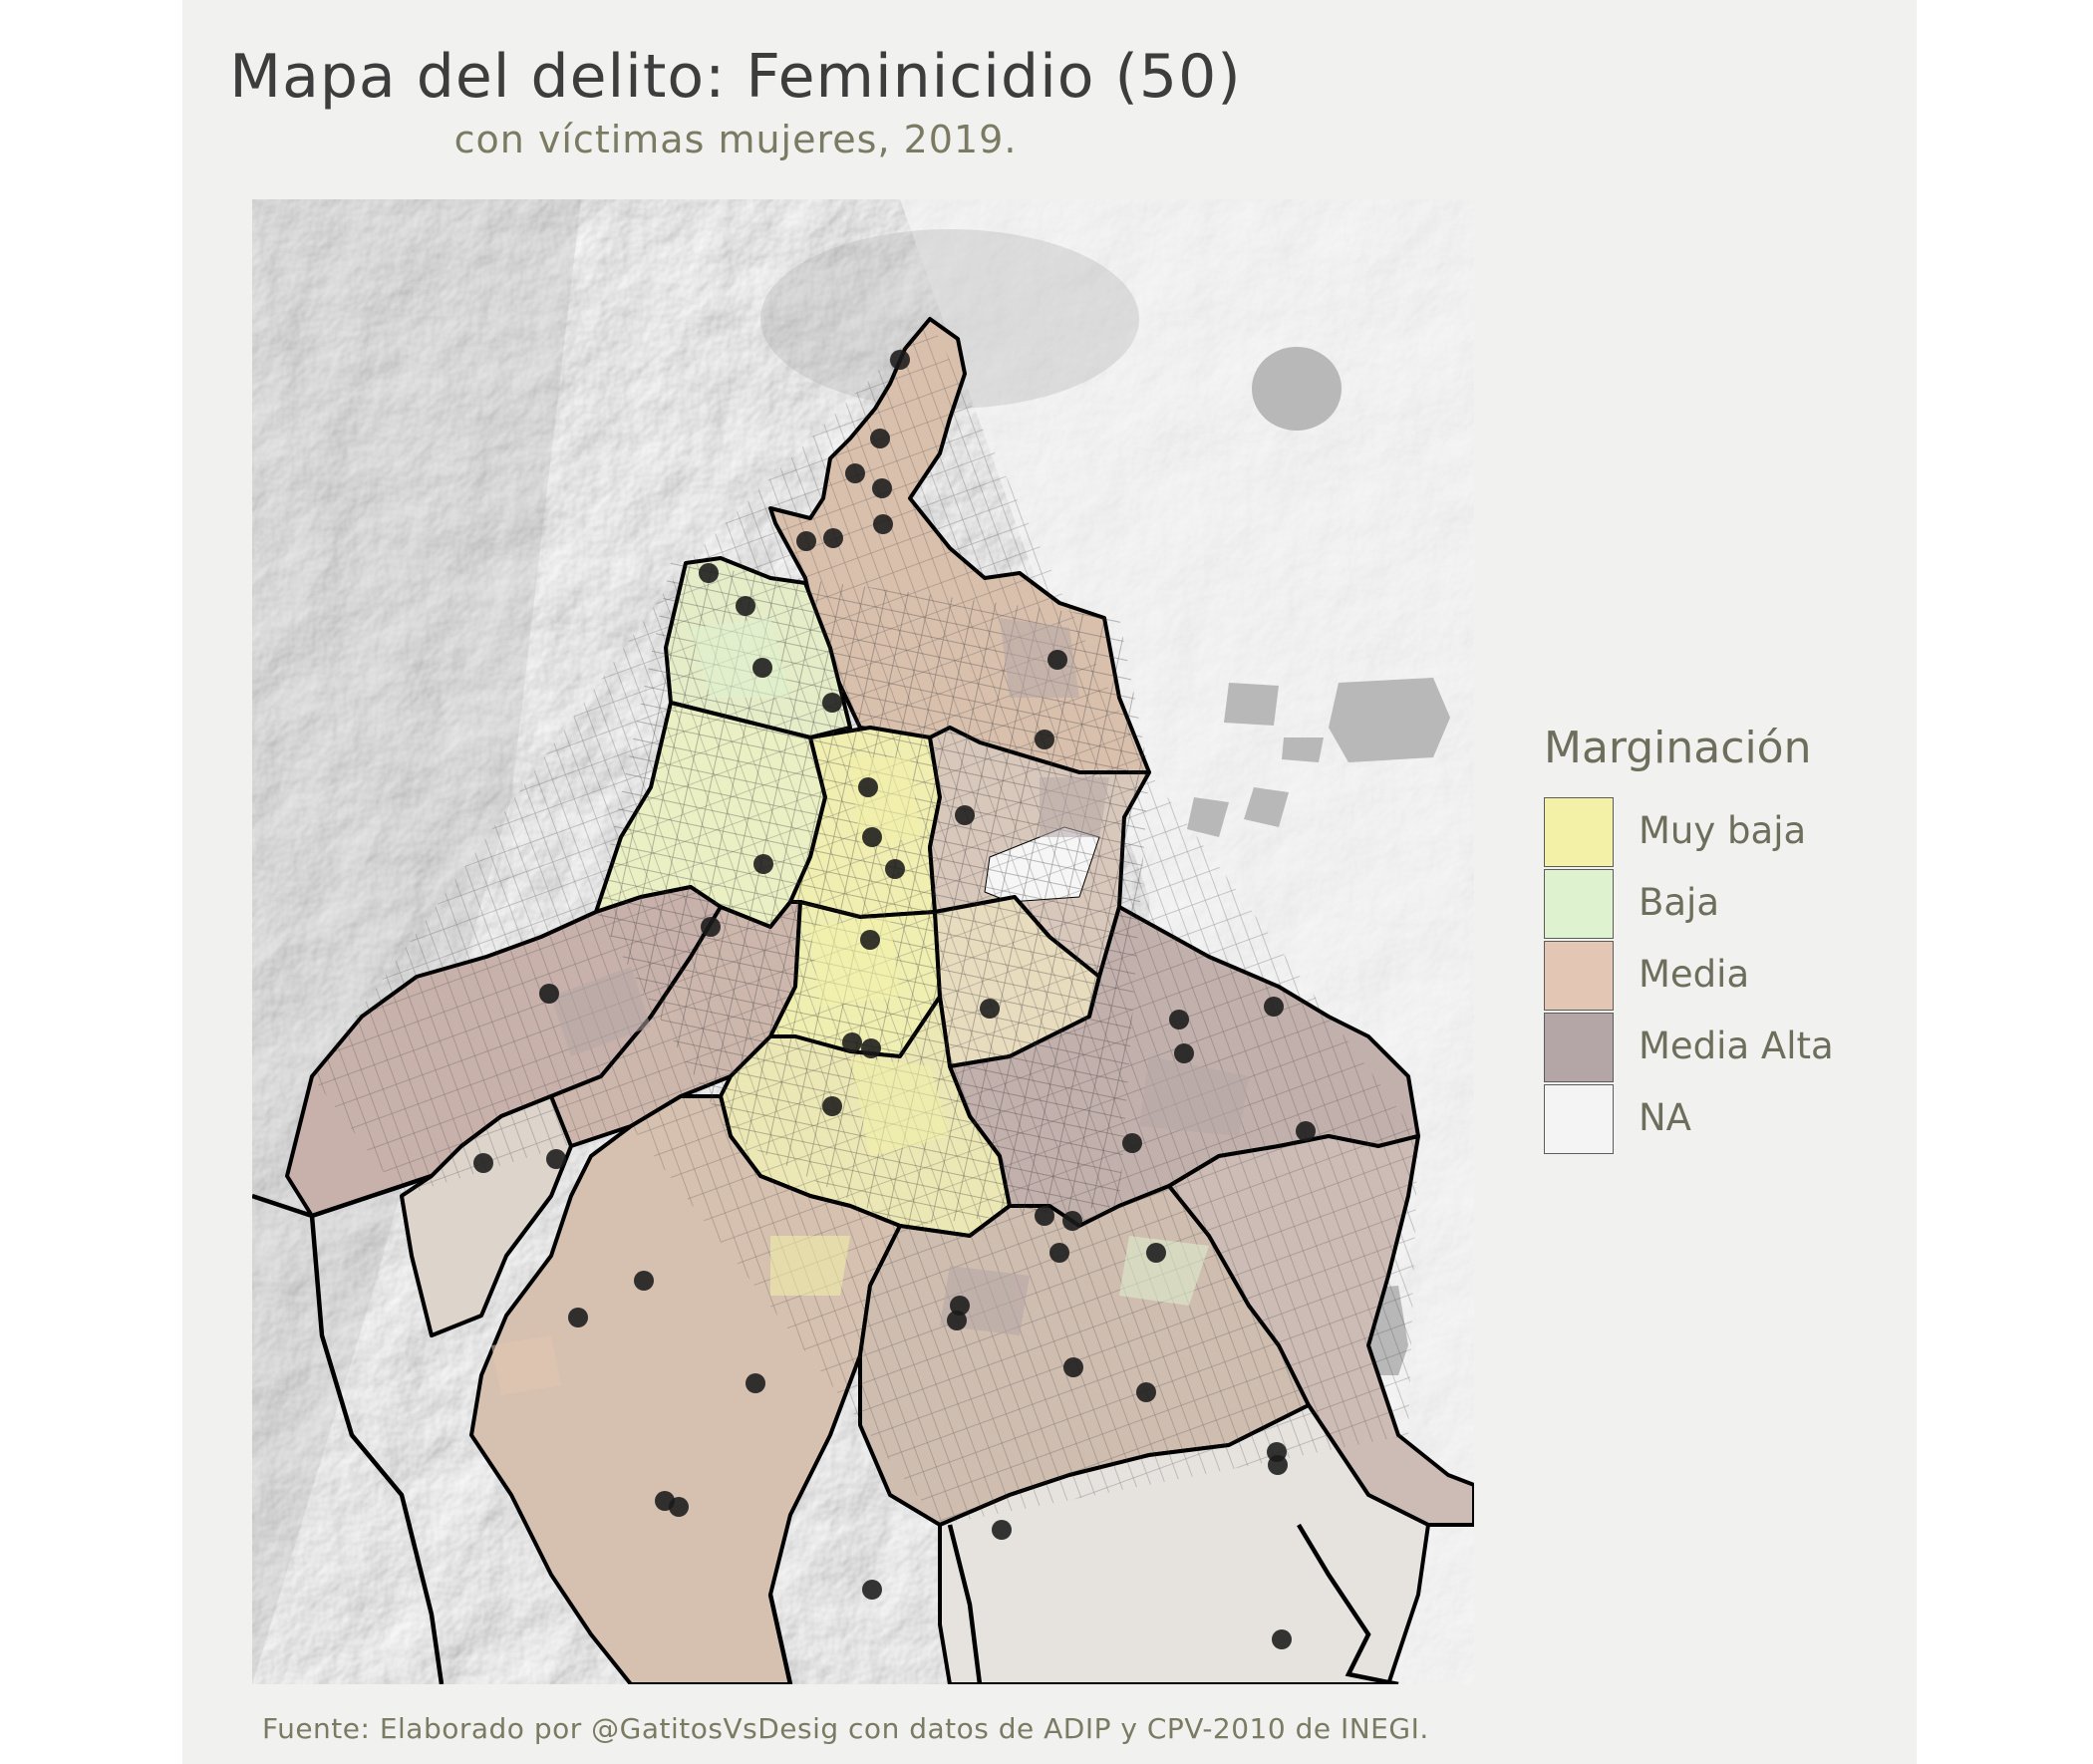 This screenshot has height=1764, width=2093. What do you see at coordinates (735, 139) in the screenshot?
I see `map-subtitle: con víctimas mujeres, 2019.` at bounding box center [735, 139].